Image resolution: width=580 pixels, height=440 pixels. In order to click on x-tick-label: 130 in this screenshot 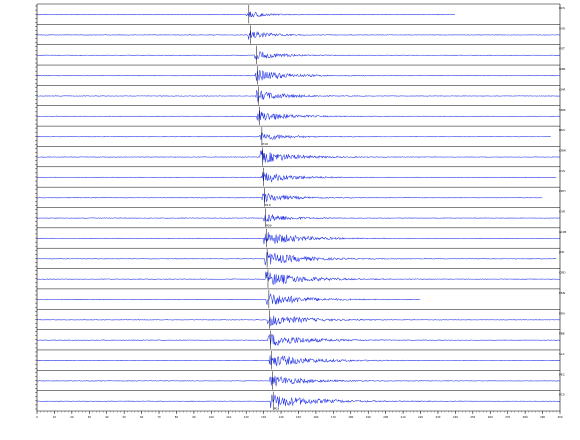, I will do `click(263, 417)`.